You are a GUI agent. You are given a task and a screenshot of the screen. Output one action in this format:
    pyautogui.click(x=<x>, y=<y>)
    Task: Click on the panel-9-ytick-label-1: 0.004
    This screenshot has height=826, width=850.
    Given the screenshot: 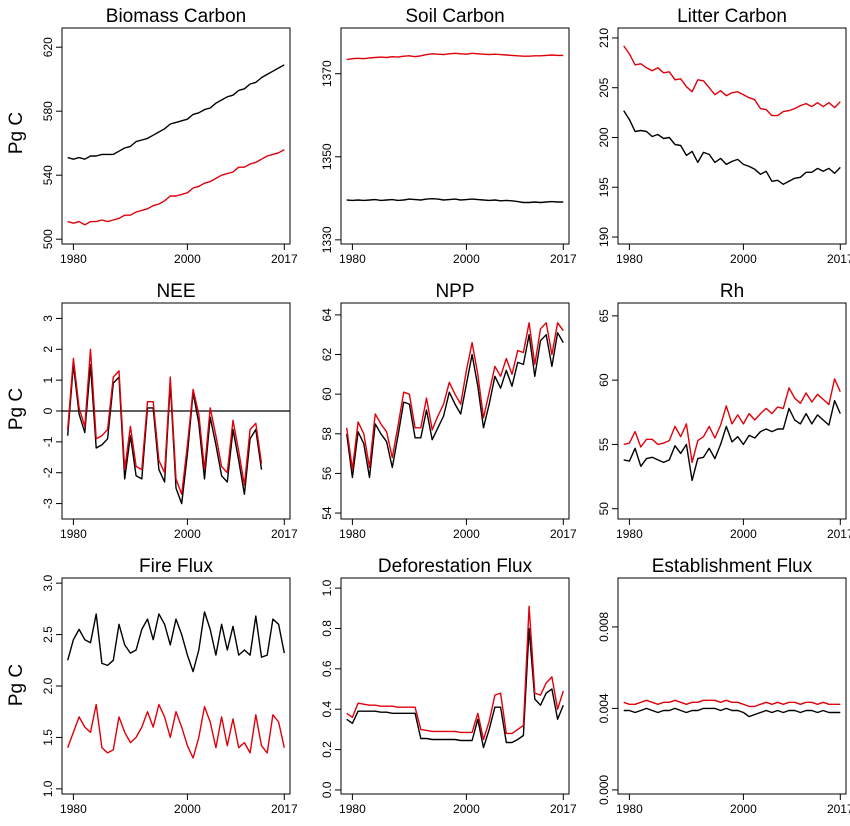 What is the action you would take?
    pyautogui.click(x=604, y=708)
    